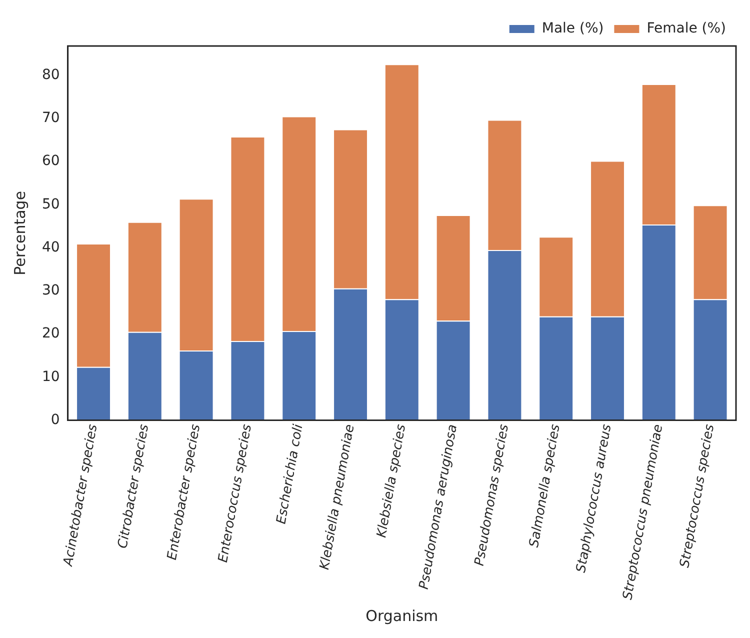  Describe the element at coordinates (51, 118) in the screenshot. I see `y-tick-label: 70` at that location.